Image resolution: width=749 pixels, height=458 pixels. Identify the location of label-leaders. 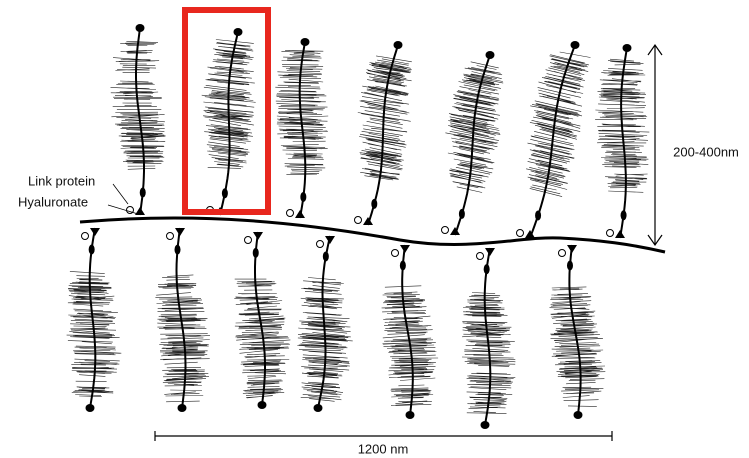
(123, 199).